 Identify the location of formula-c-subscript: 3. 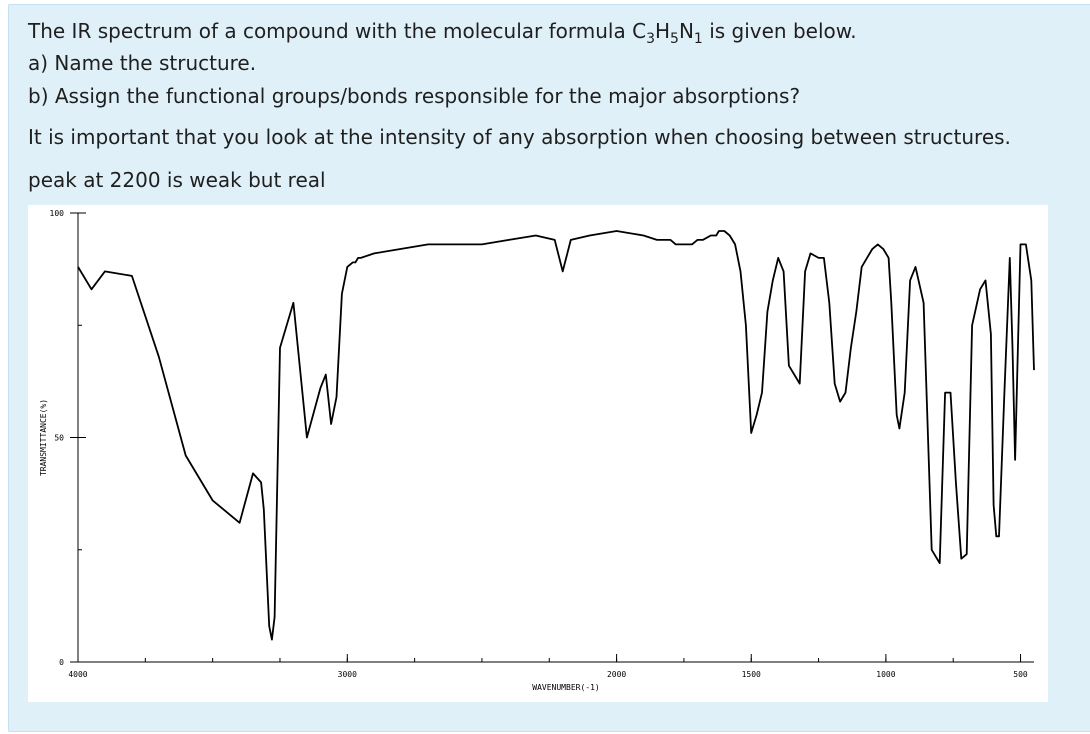
(650, 39).